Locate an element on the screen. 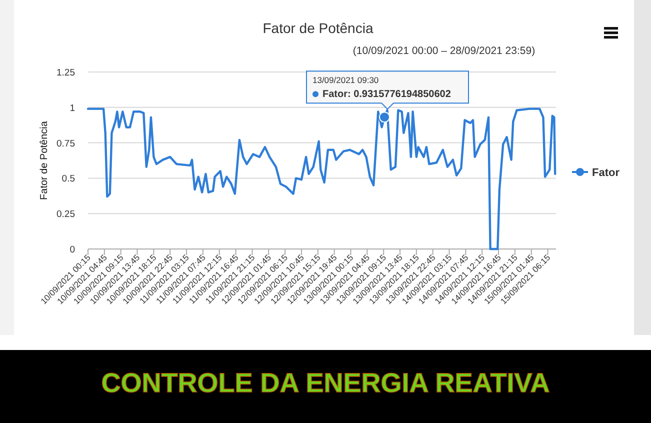 This screenshot has width=651, height=423. y-tick-label: 0.75 is located at coordinates (65, 144).